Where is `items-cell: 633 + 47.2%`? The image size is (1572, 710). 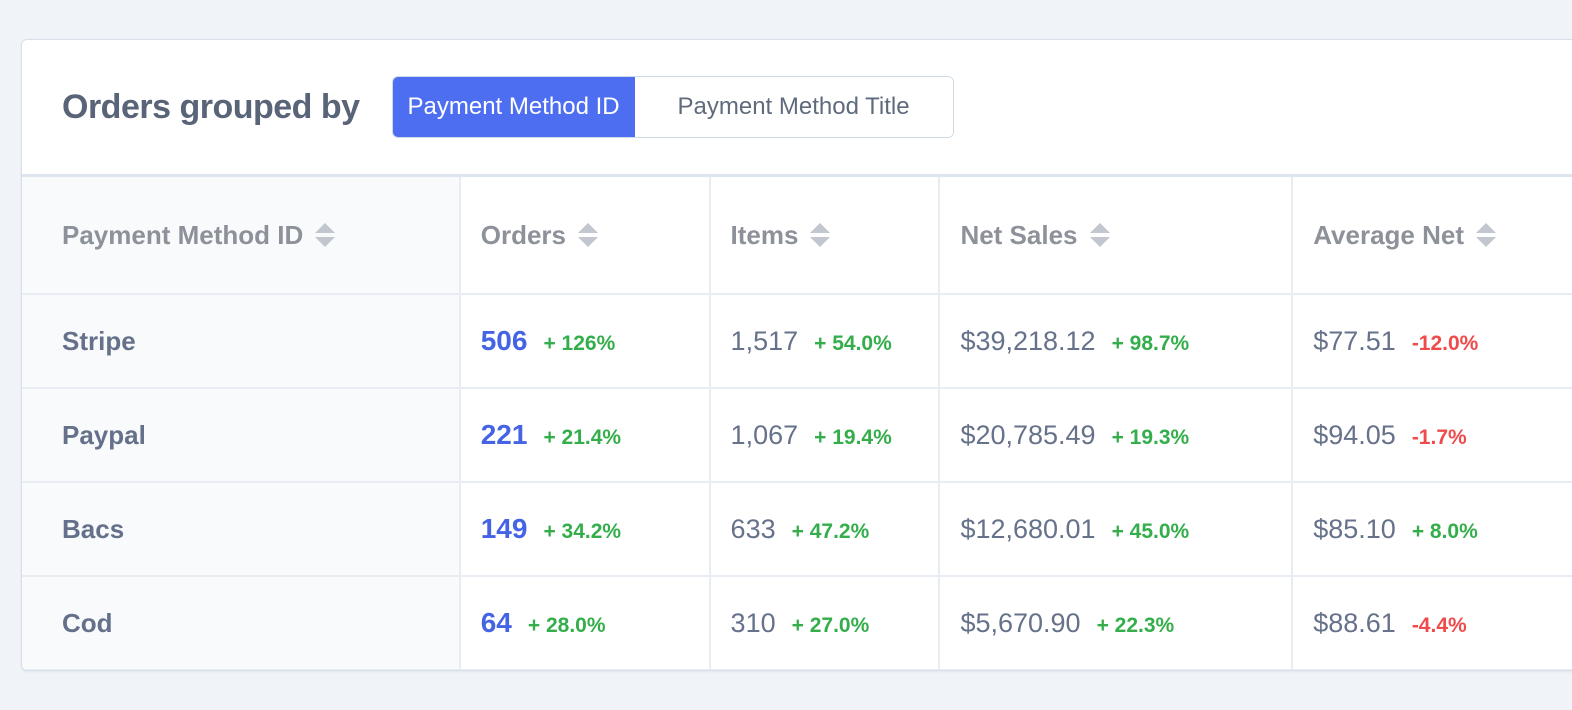
items-cell: 633 + 47.2% is located at coordinates (825, 529).